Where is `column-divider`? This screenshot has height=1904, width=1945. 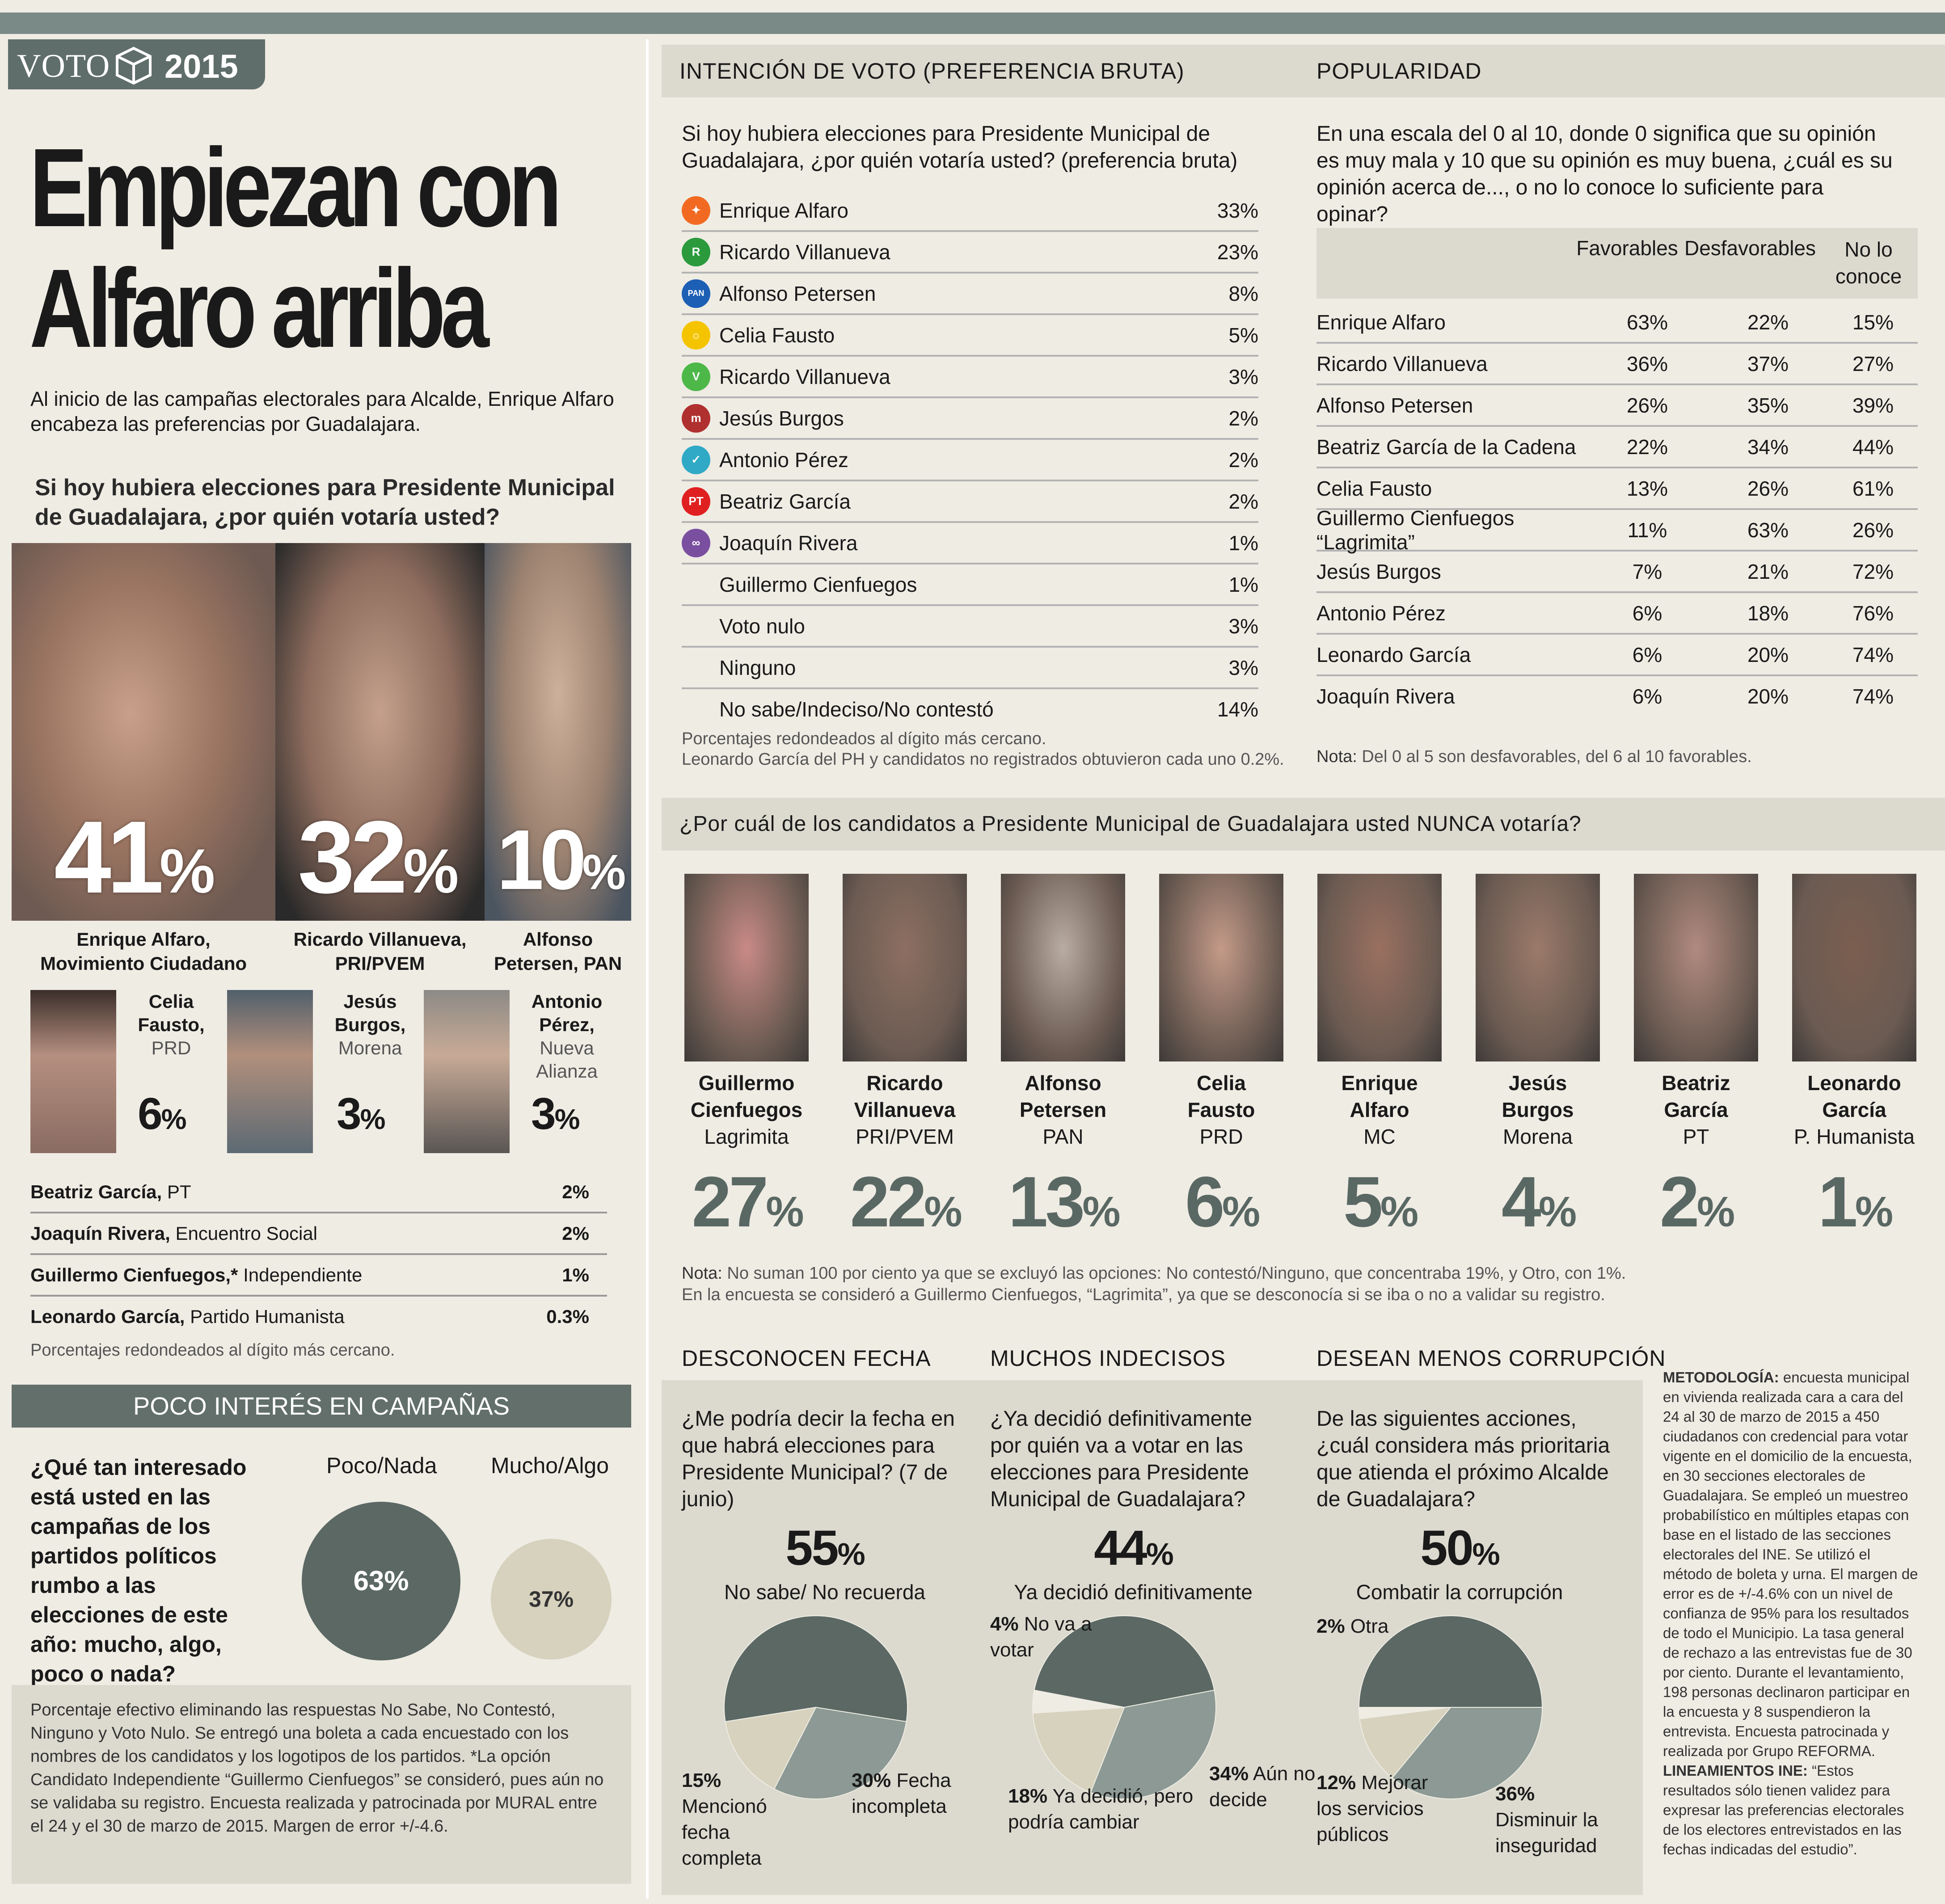
column-divider is located at coordinates (647, 969).